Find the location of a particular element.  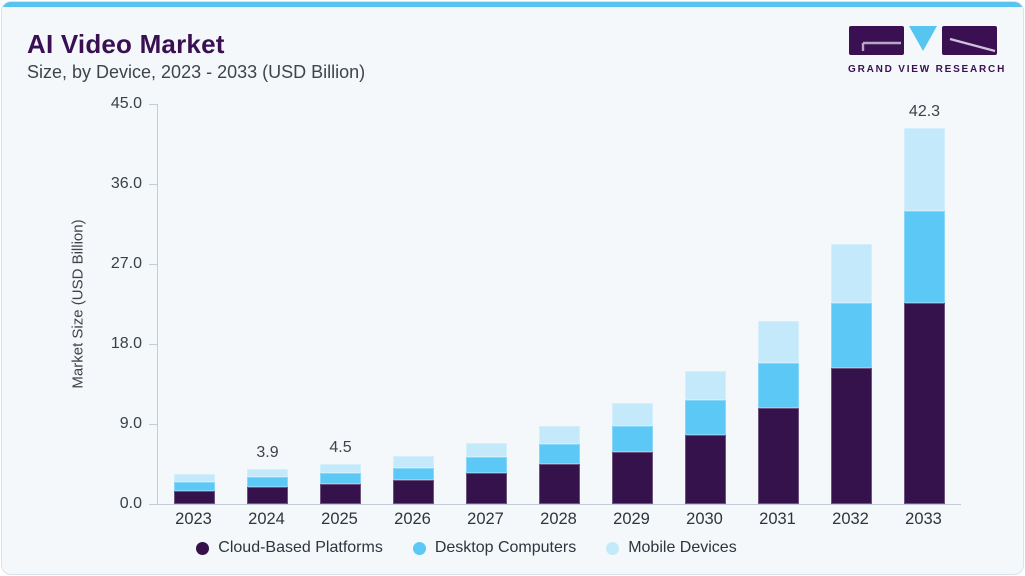

bar-2032 is located at coordinates (851, 374).